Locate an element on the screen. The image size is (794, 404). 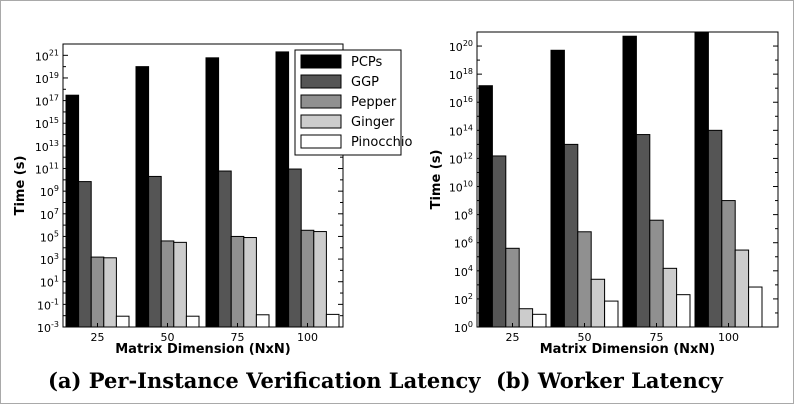
y-tick-label: 10¹⁹ is located at coordinates (47, 78).